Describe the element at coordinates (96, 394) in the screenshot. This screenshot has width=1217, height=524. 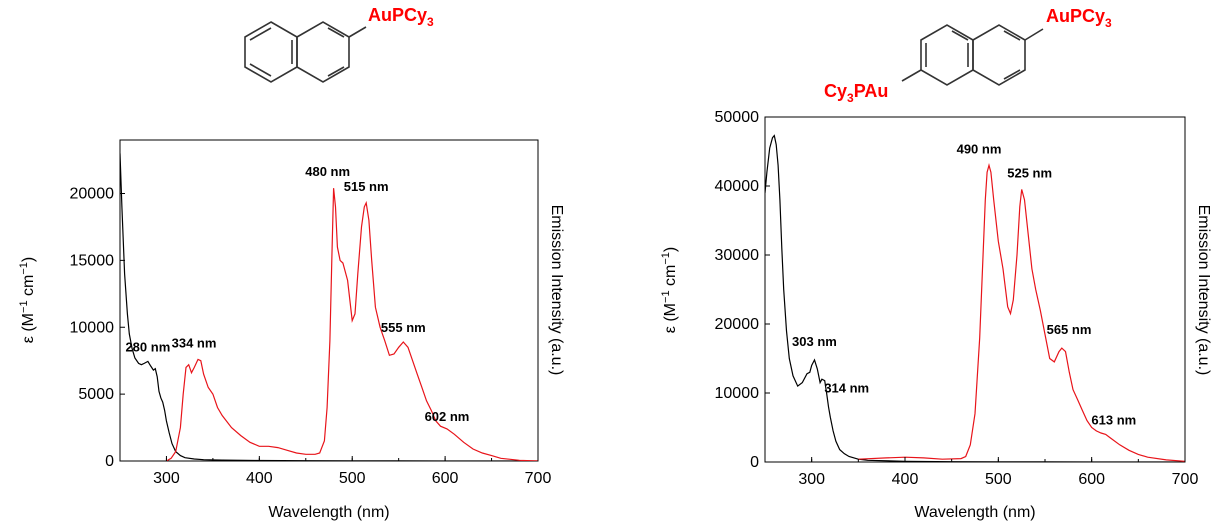
I see `y-tick-label: 5000` at that location.